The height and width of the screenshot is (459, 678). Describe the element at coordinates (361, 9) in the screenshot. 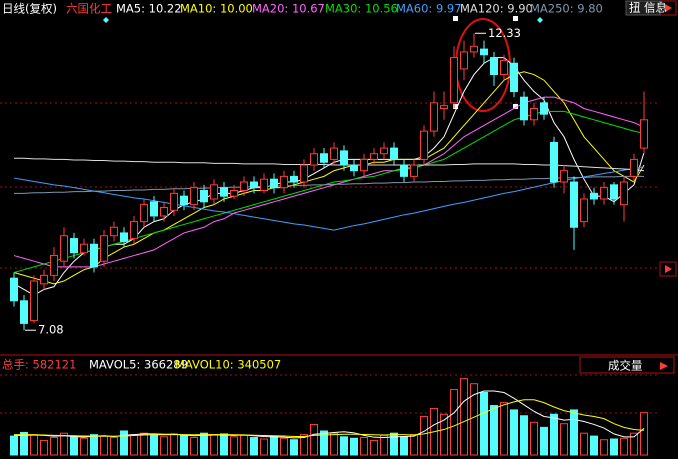

I see `legend-entry: MA30: 10.56` at that location.